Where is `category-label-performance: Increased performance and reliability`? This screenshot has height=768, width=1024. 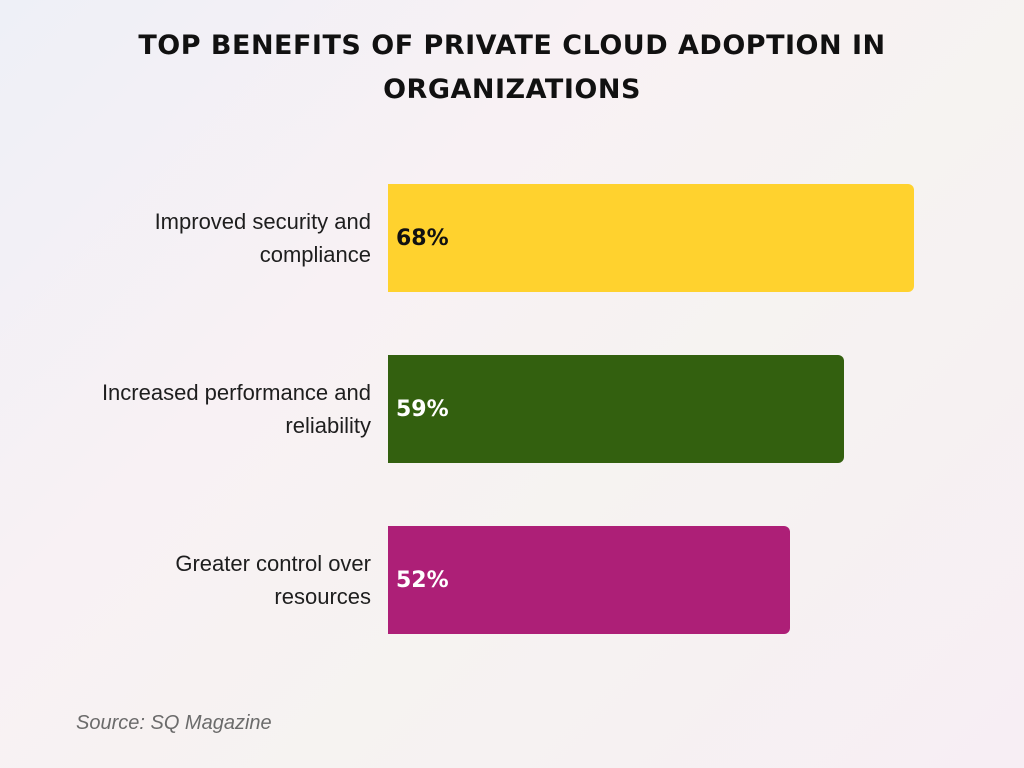
category-label-performance: Increased performance and reliability is located at coordinates (215, 409).